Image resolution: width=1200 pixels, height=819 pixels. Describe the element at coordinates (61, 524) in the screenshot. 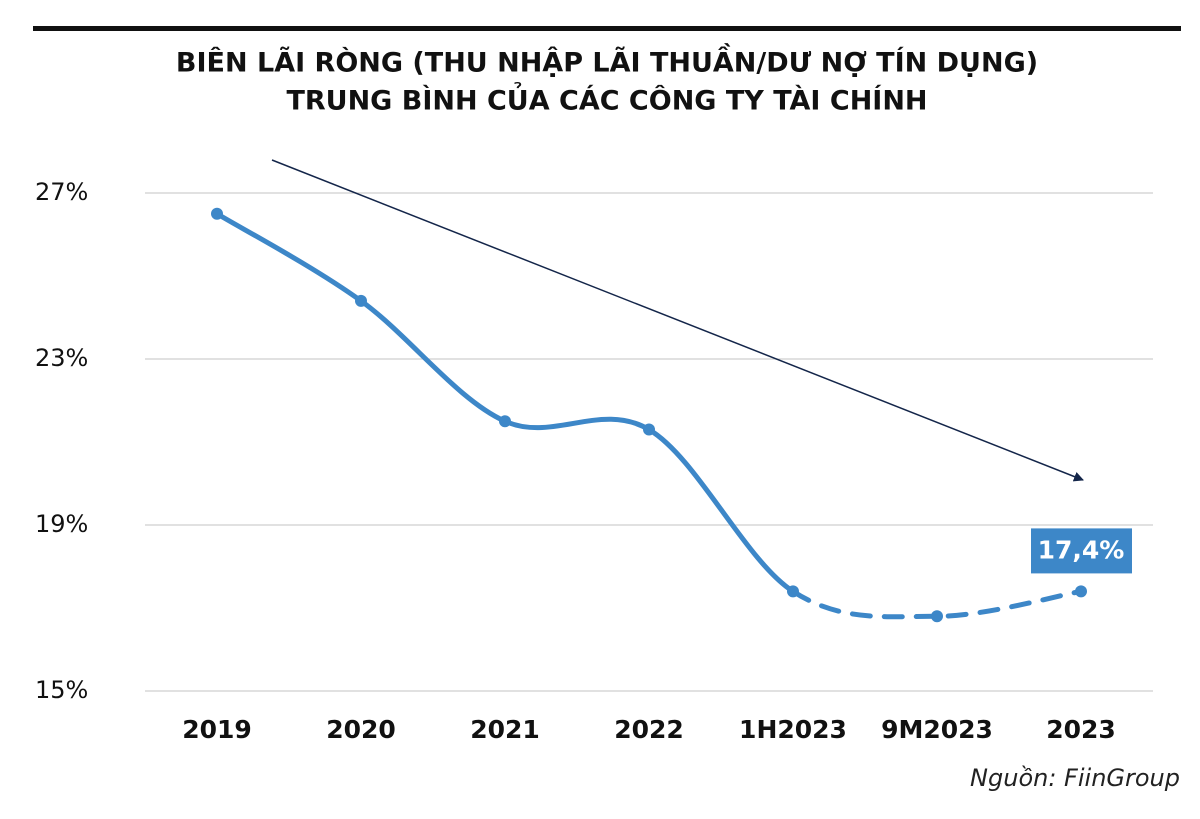

I see `y-tick-label: 19%` at that location.